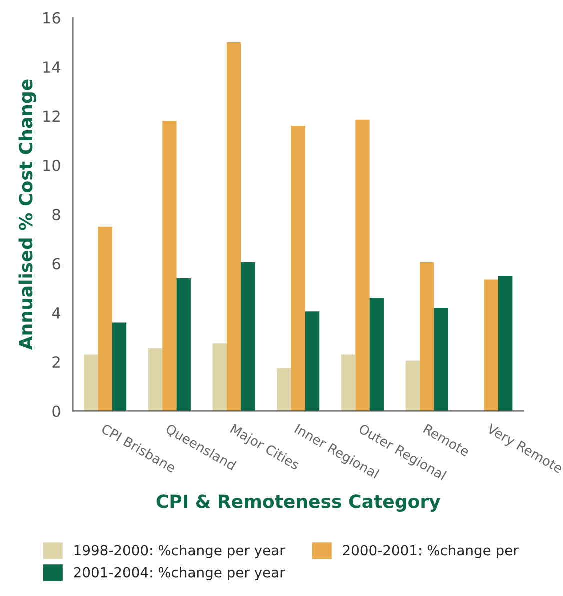  Describe the element at coordinates (52, 18) in the screenshot. I see `y-tick-label: 16` at that location.